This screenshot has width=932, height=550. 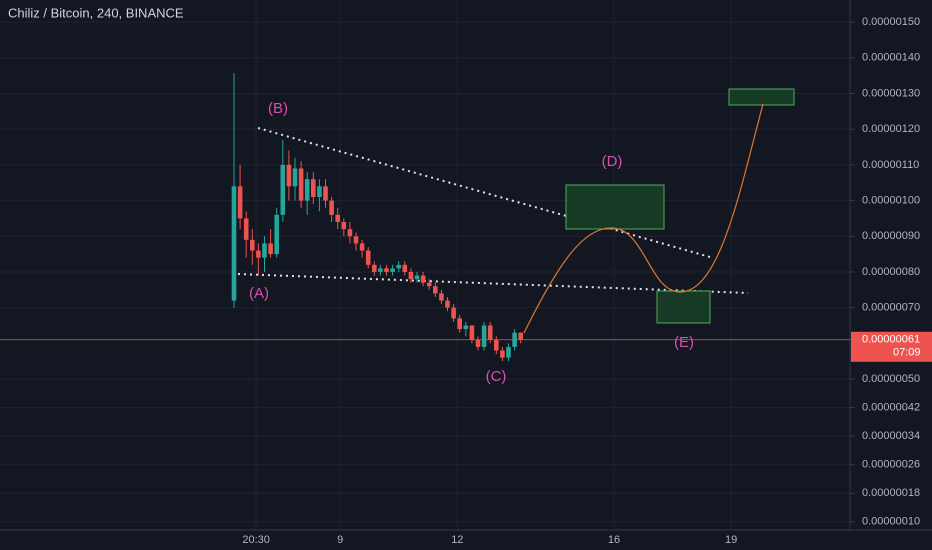 I want to click on y-tick-label: 0.00000130, so click(x=891, y=93).